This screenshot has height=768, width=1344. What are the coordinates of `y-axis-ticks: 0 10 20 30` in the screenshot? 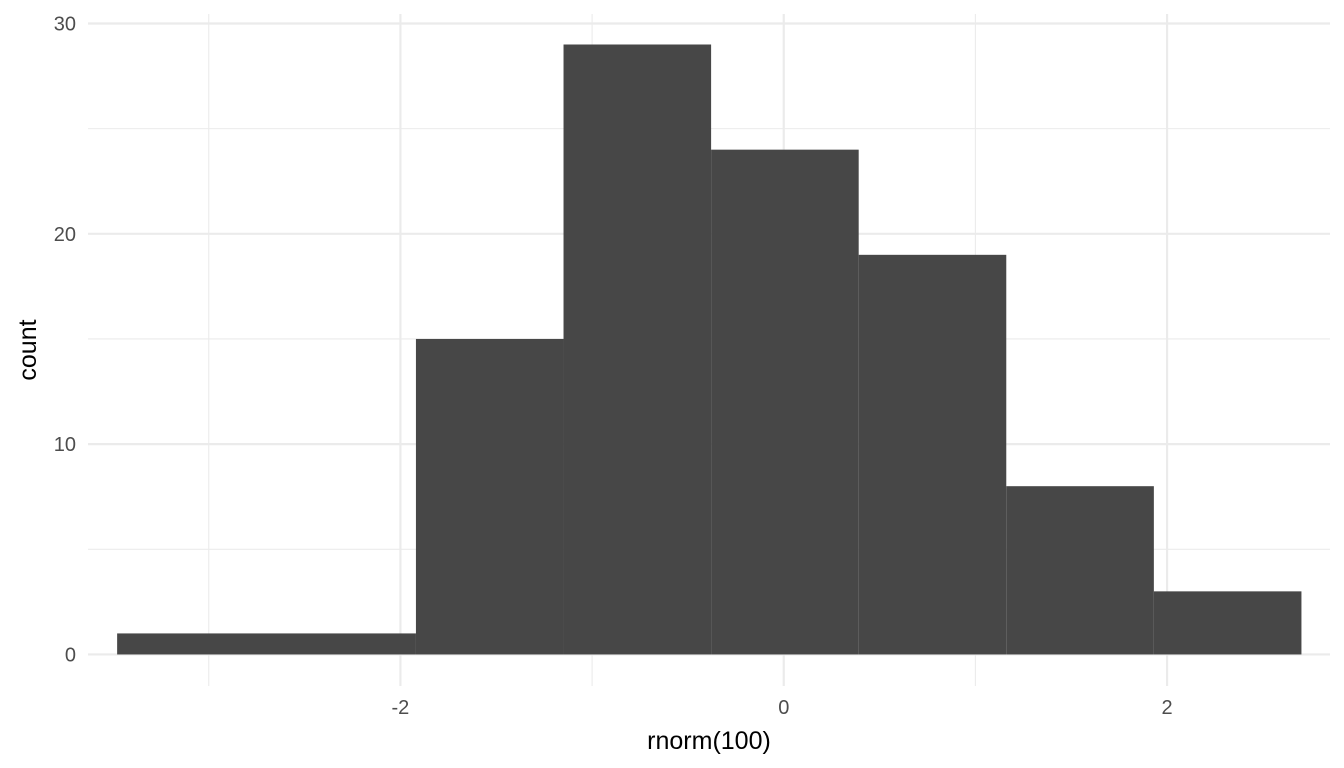 It's located at (65, 339).